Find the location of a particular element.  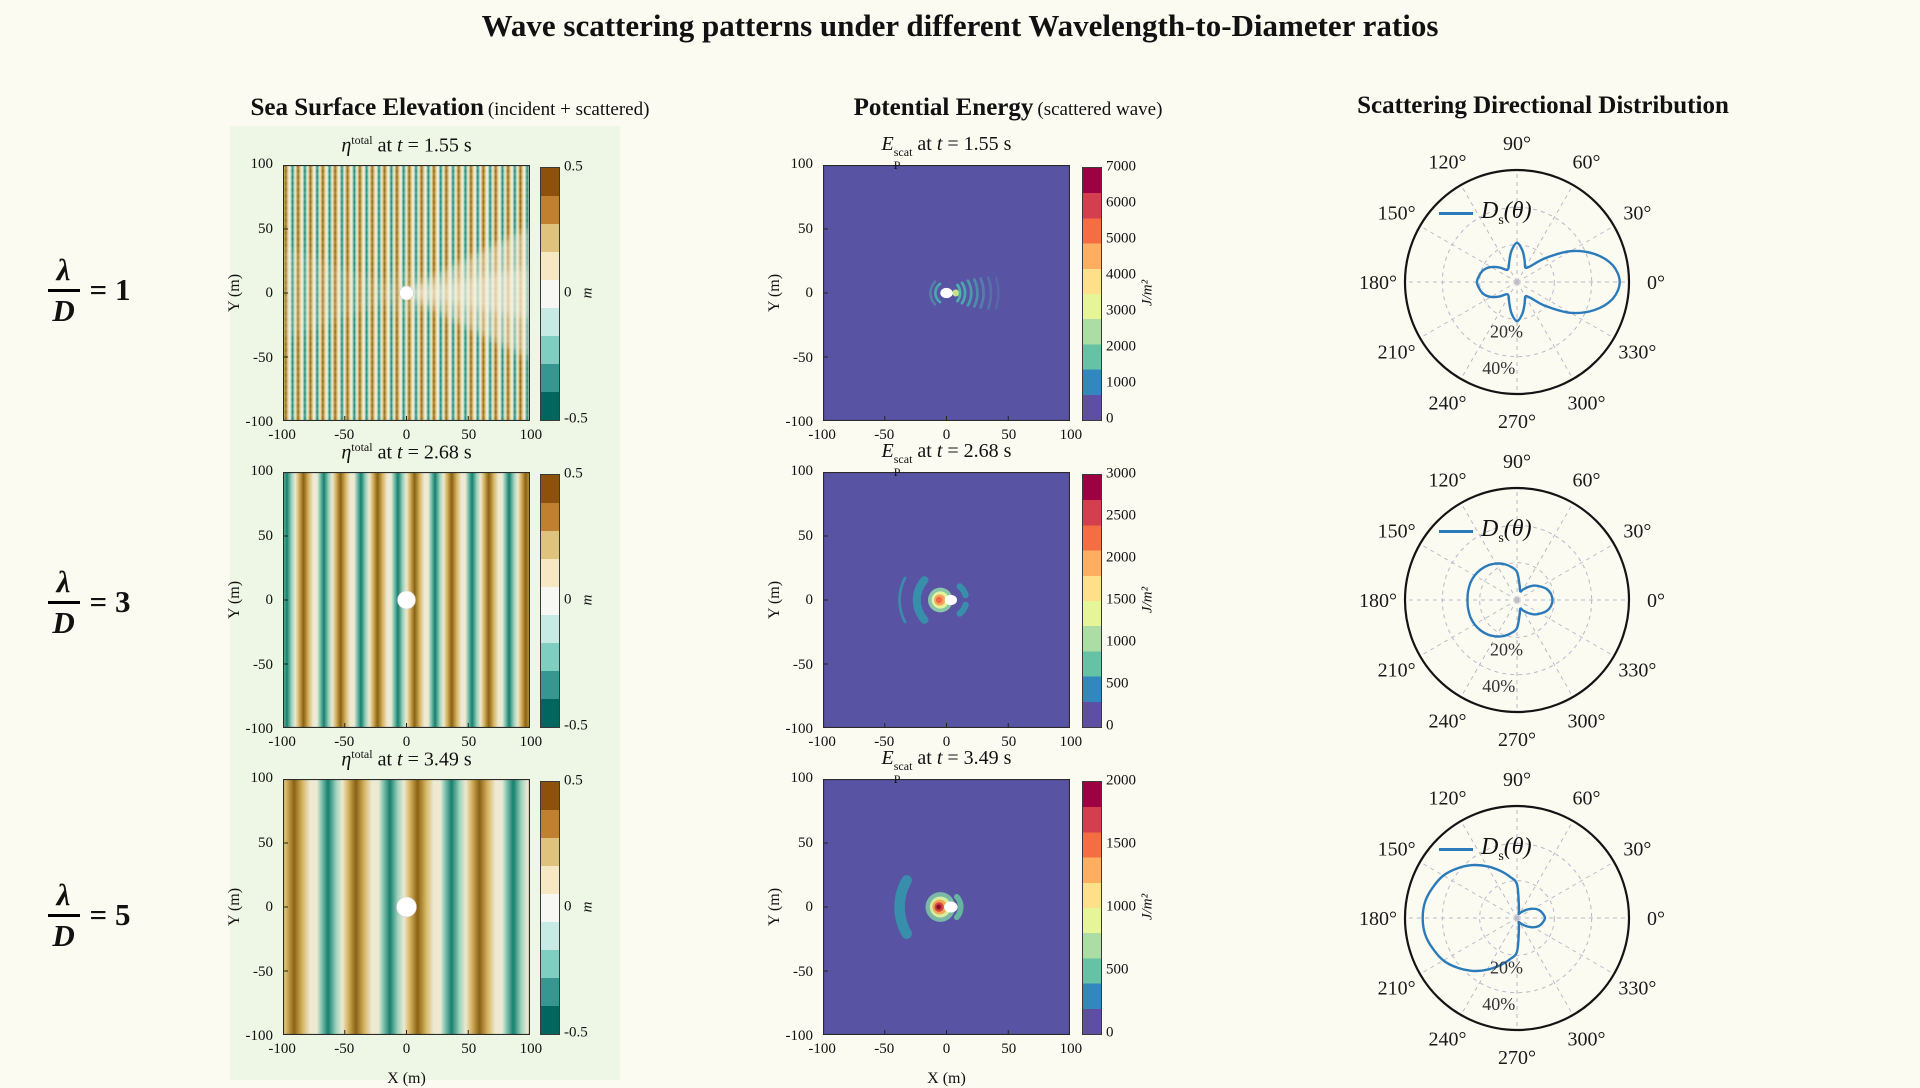

y-axis-label-energy-r1: Y (m) is located at coordinates (774, 293).